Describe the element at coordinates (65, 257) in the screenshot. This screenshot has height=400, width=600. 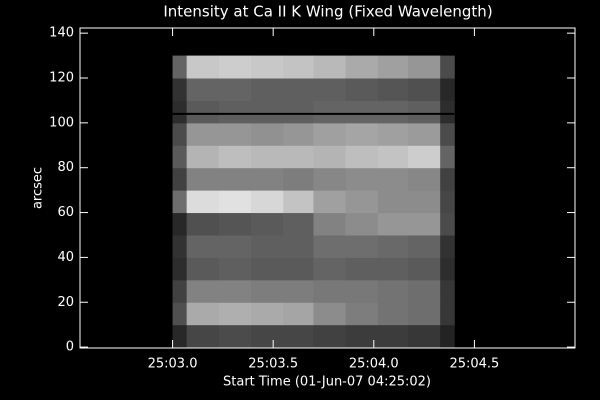
I see `y-tick-label: 40` at that location.